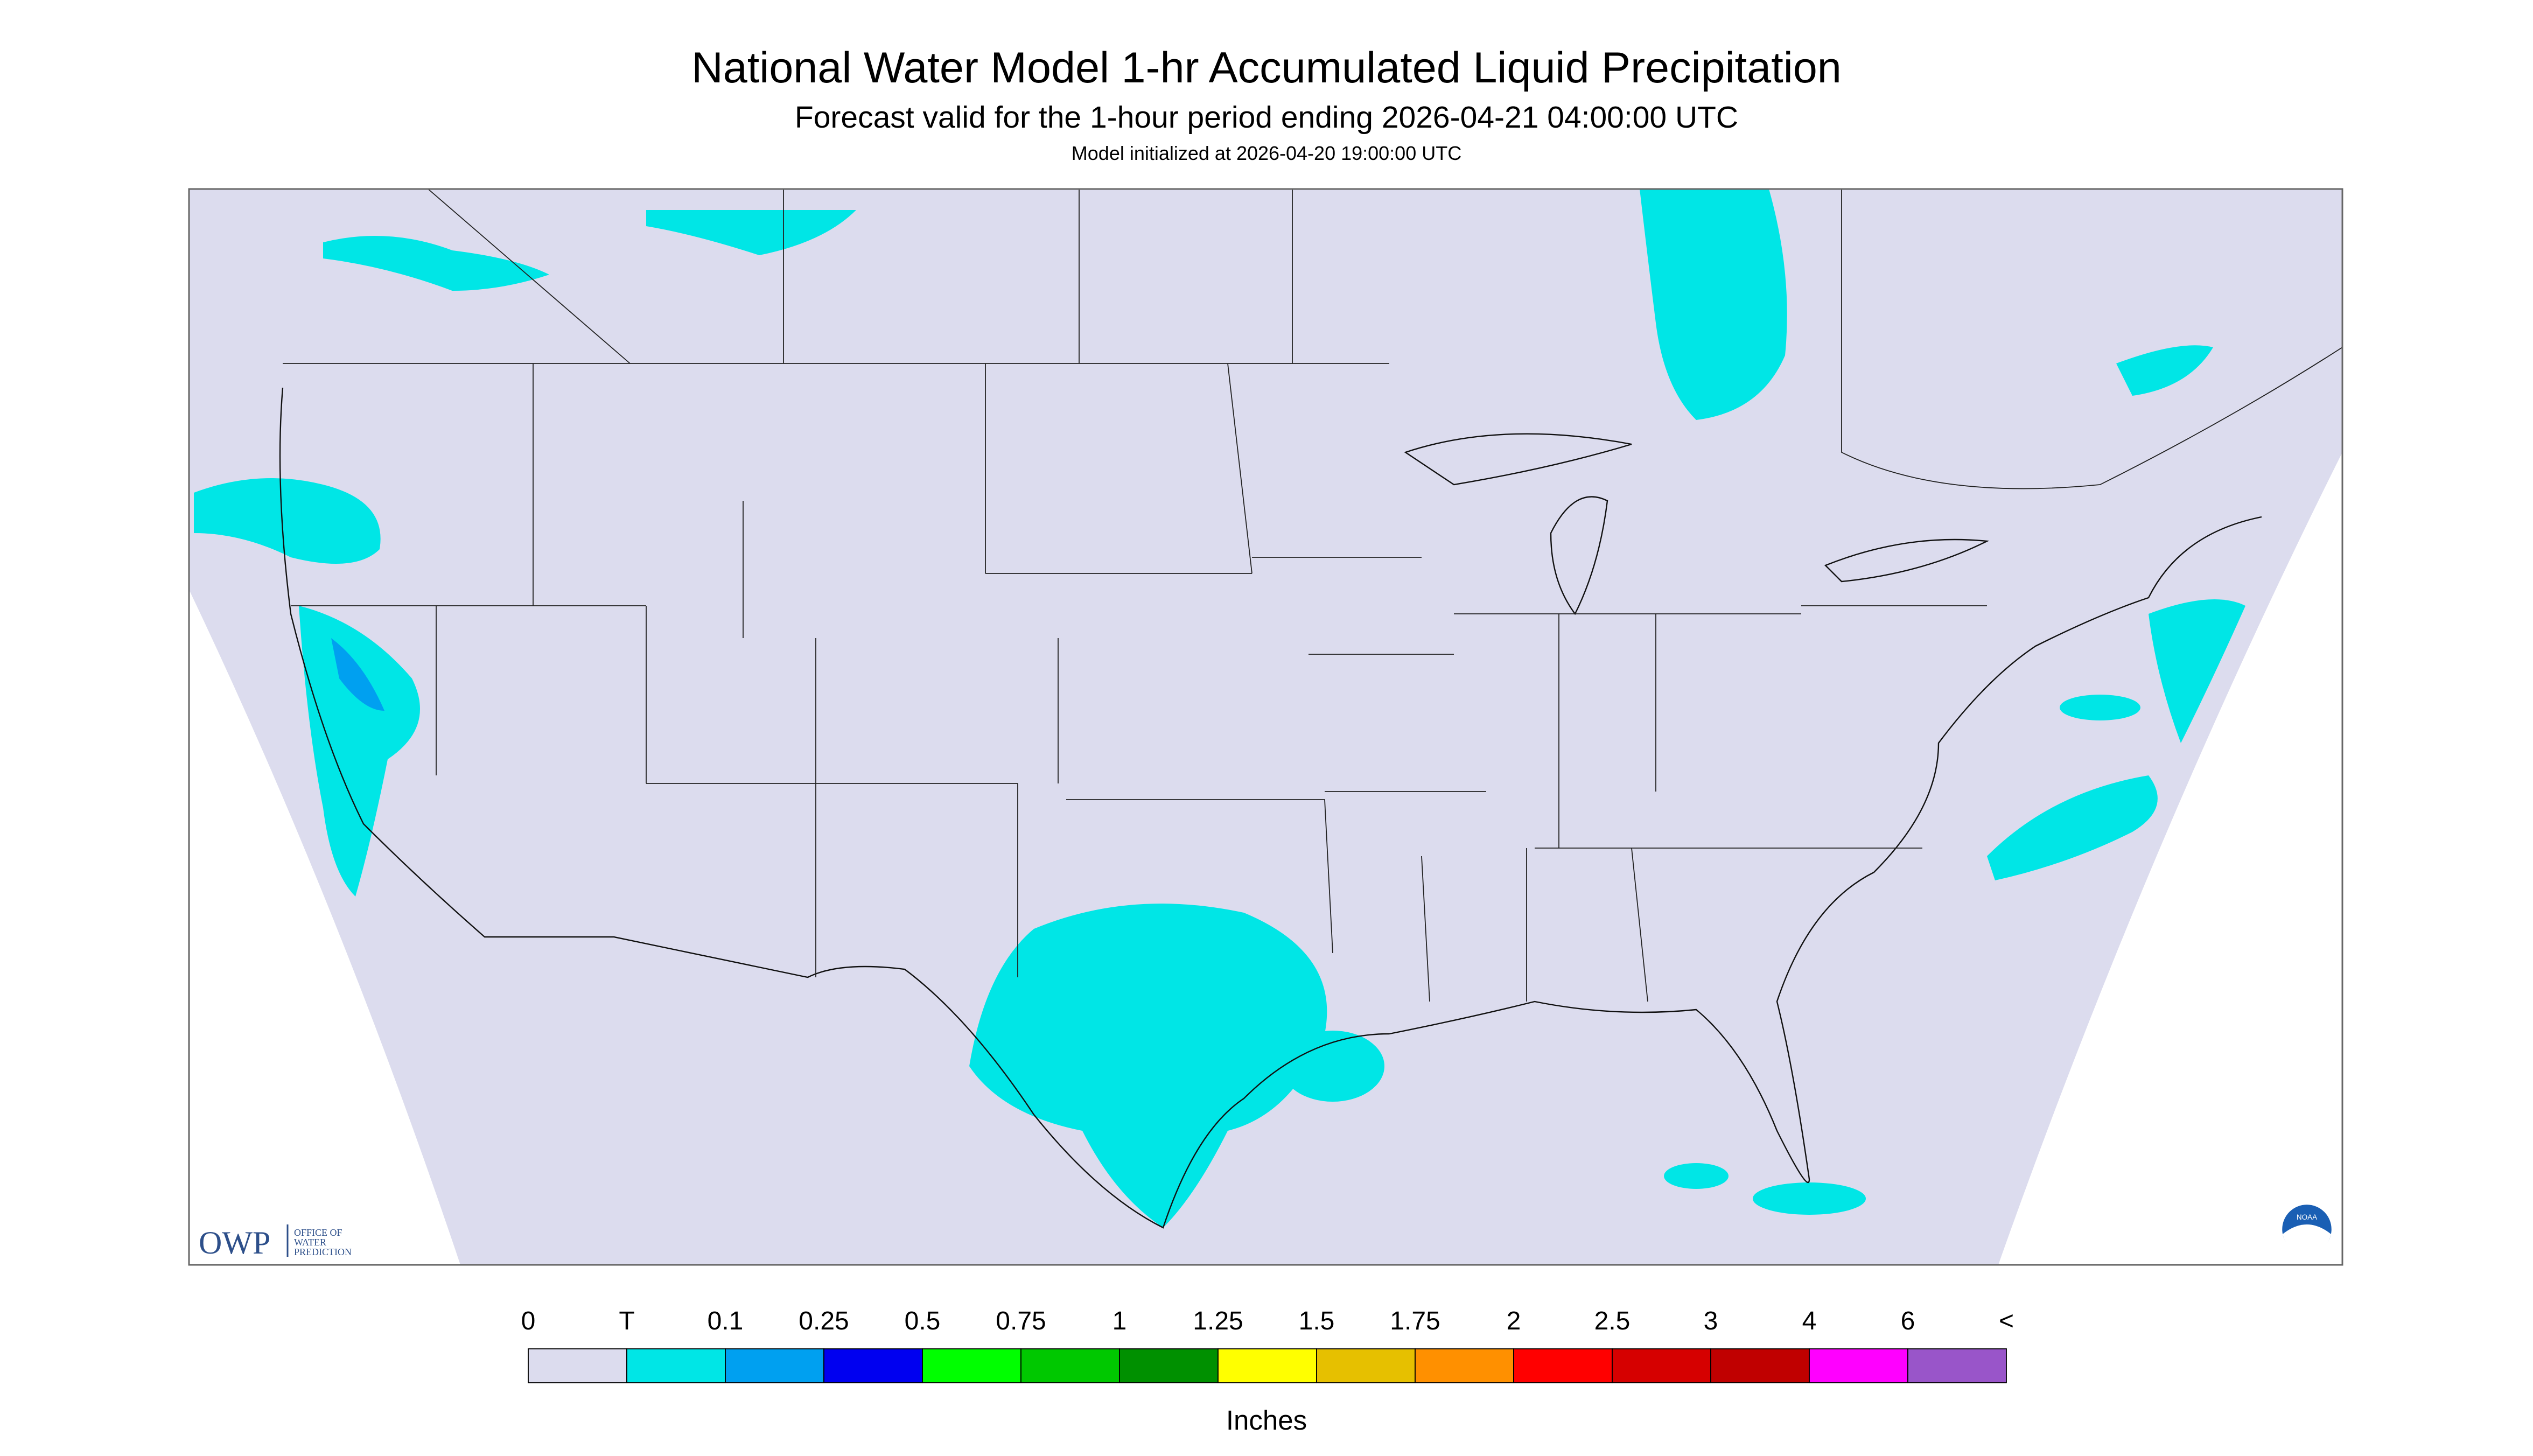 The image size is (2533, 1456). Describe the element at coordinates (310, 1242) in the screenshot. I see `owp-logo-text: WATER` at that location.